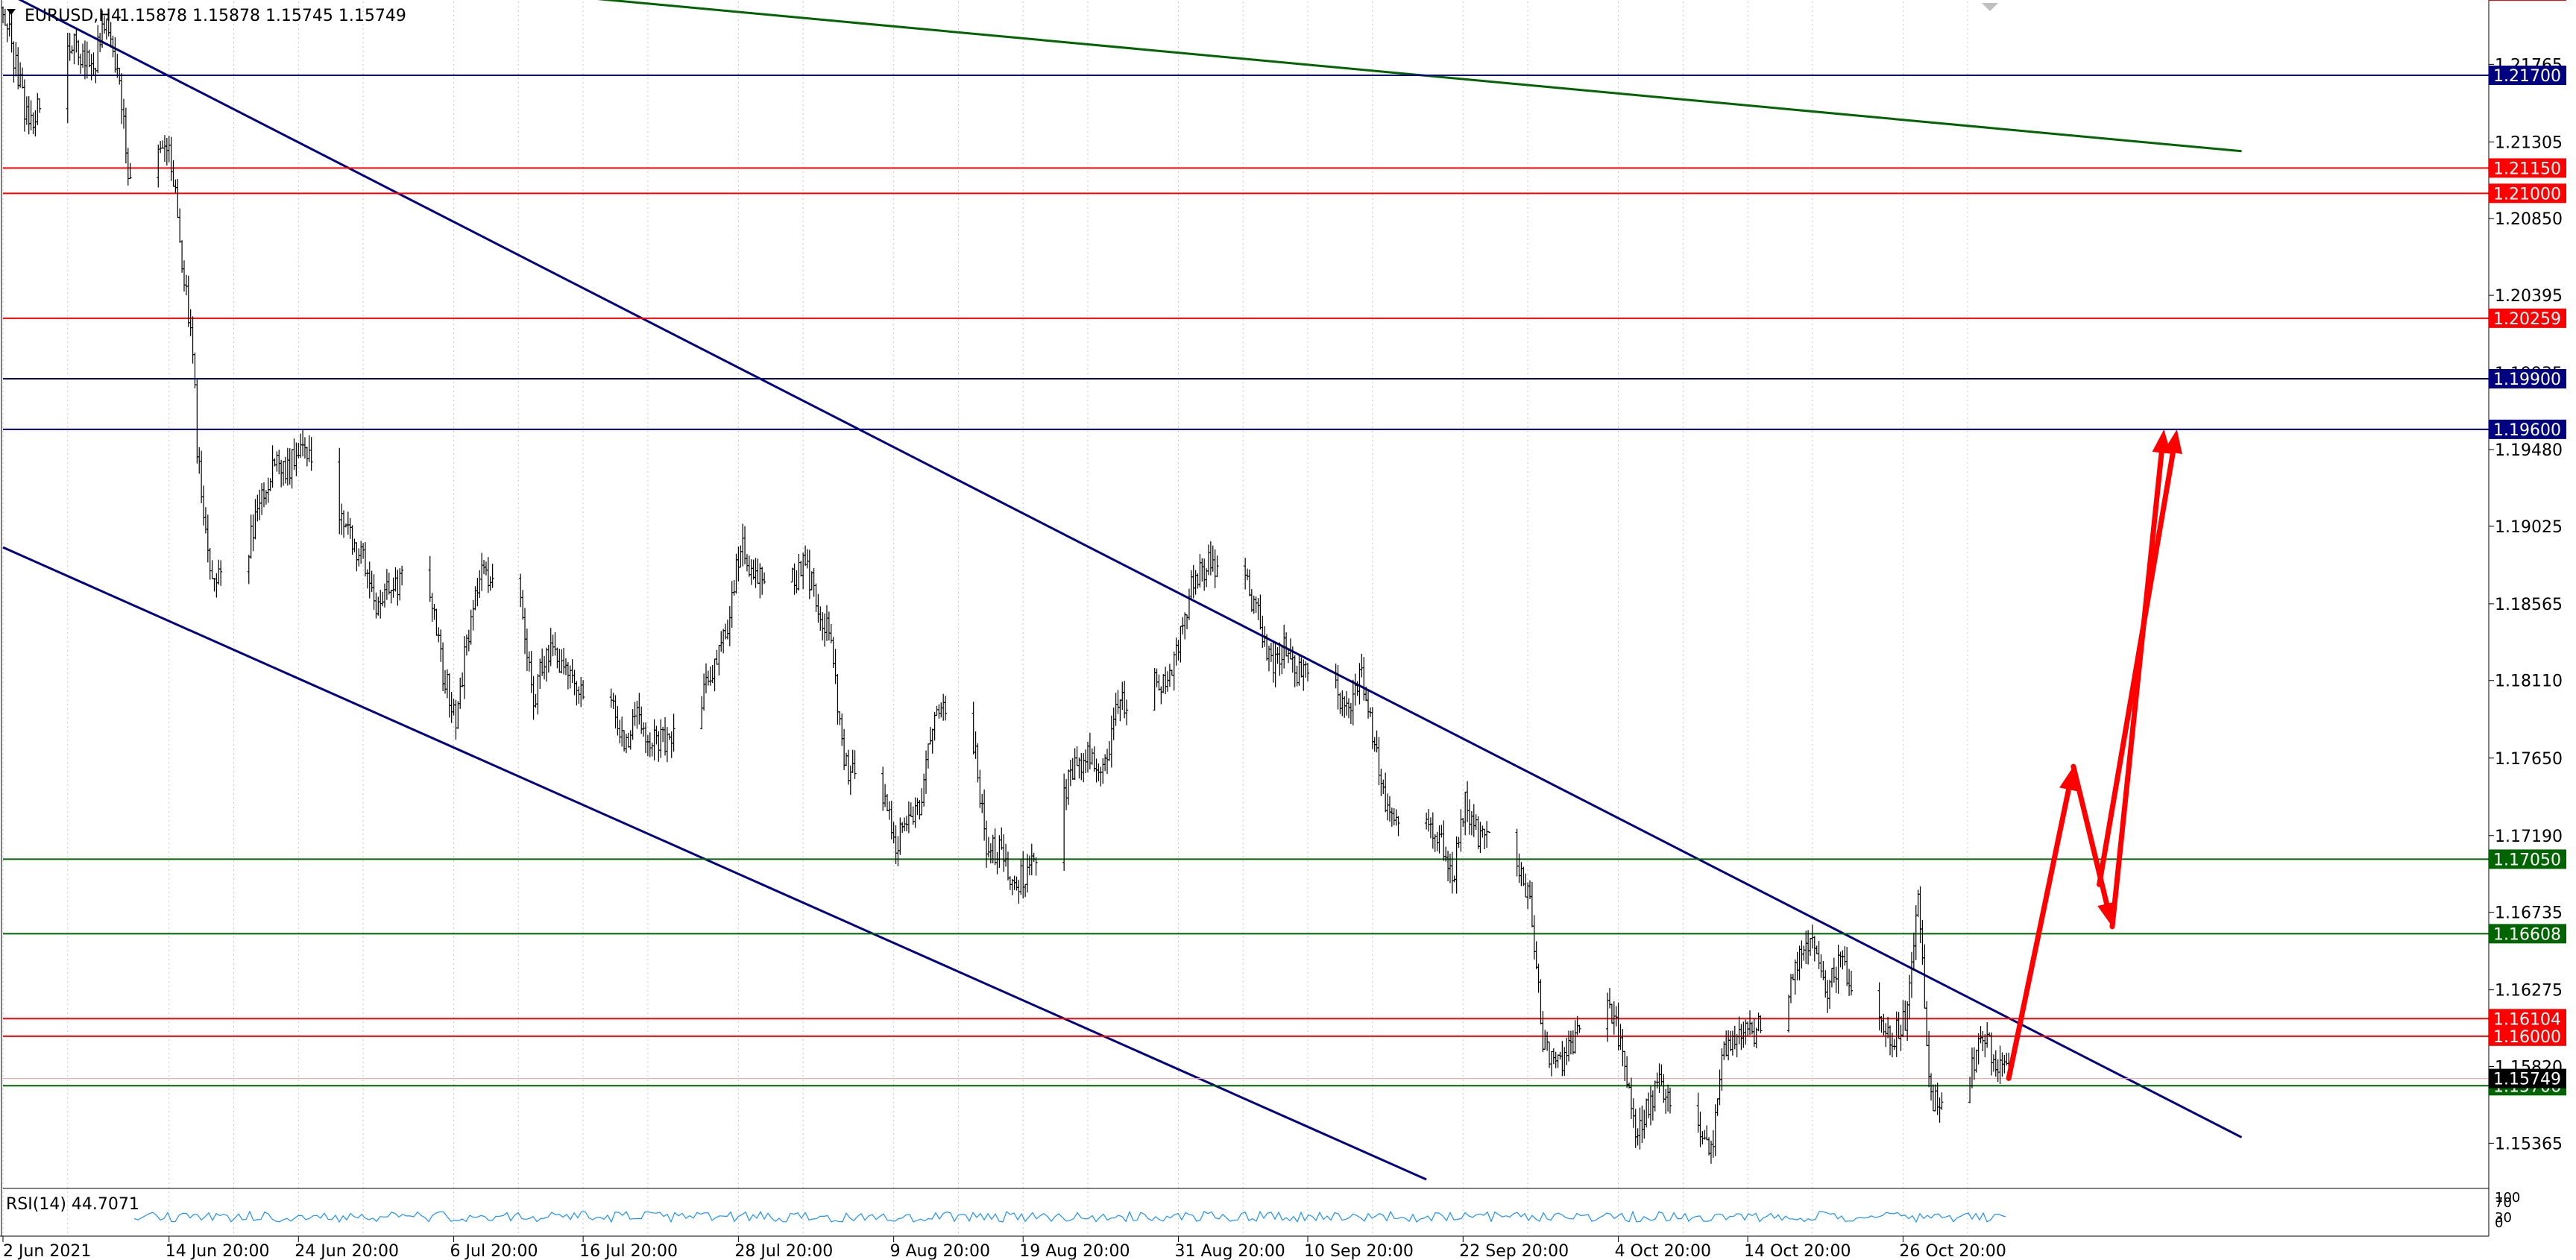  Describe the element at coordinates (2529, 527) in the screenshot. I see `price-tick-label: 1.19025` at that location.